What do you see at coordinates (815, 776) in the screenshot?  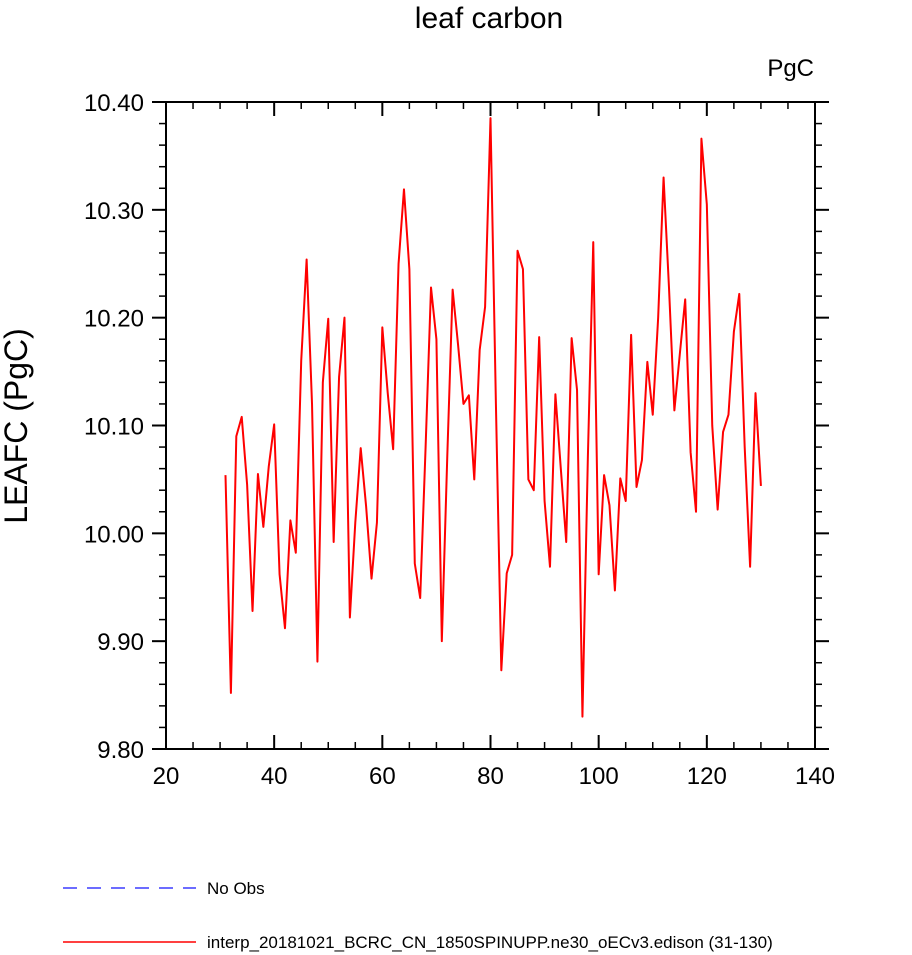 I see `x-tick-label: 140` at bounding box center [815, 776].